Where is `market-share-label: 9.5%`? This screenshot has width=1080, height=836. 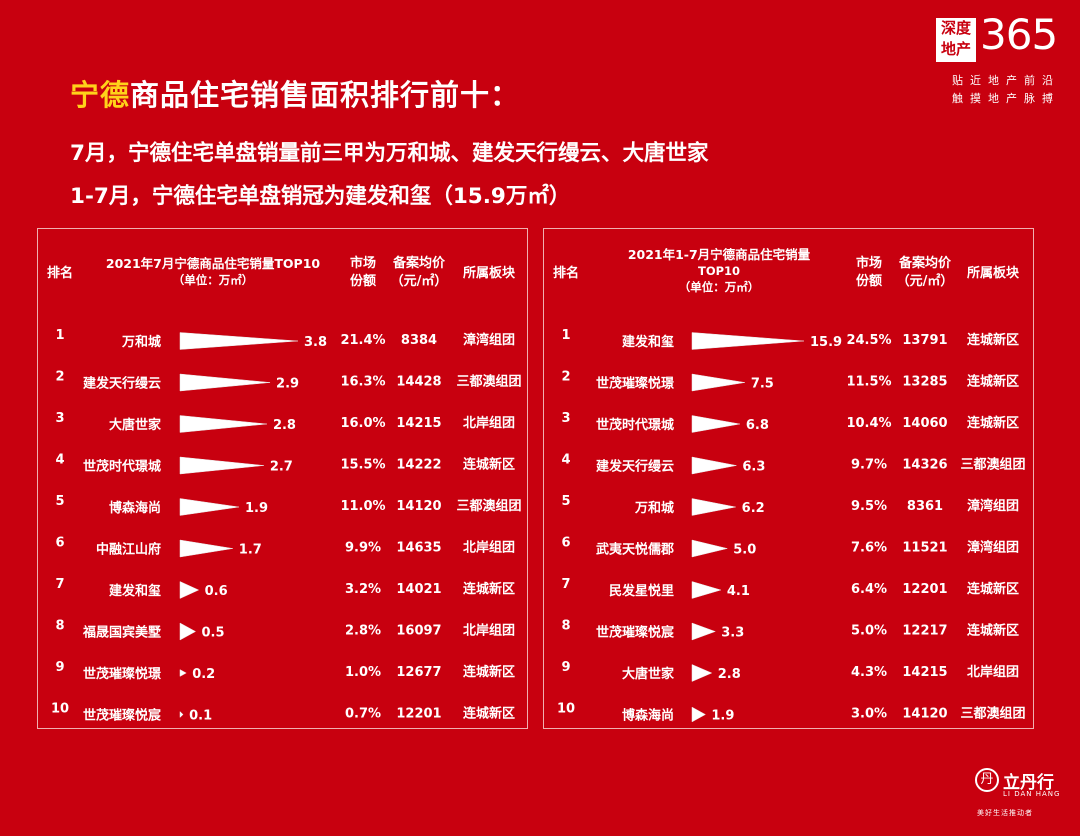 market-share-label: 9.5% is located at coordinates (869, 506).